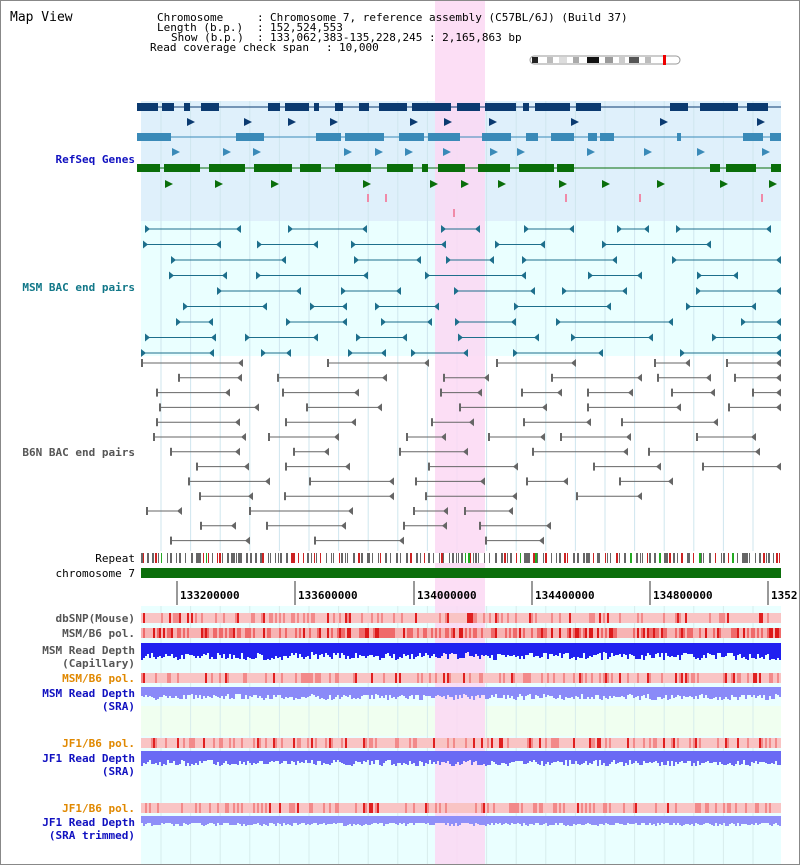 The image size is (800, 865). Describe the element at coordinates (115, 558) in the screenshot. I see `track-label-repeat: Repeat` at that location.